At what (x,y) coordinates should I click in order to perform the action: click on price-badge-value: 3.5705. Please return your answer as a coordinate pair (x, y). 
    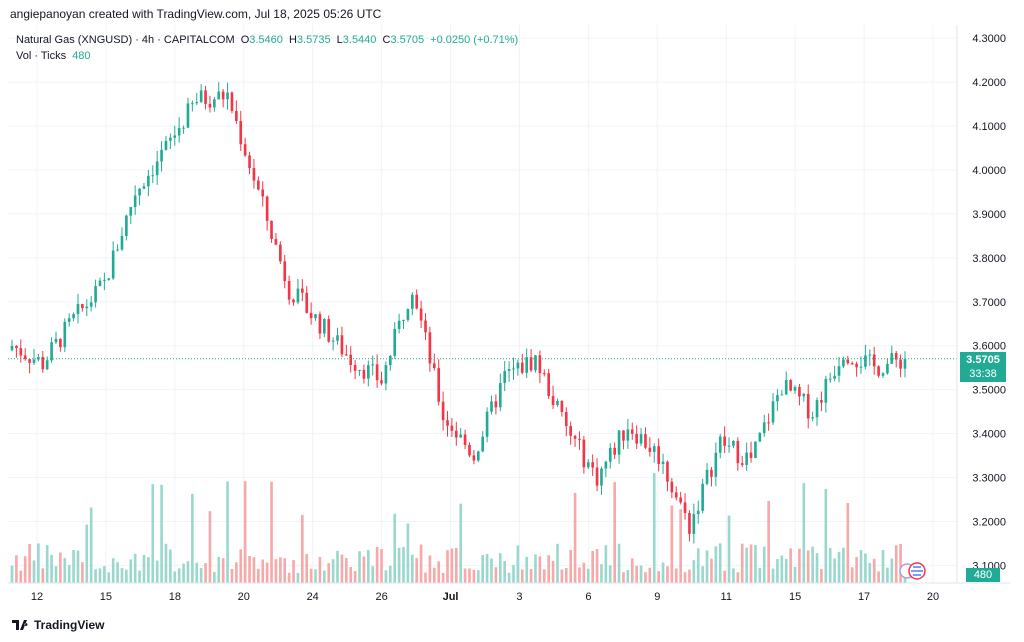
    Looking at the image, I should click on (983, 359).